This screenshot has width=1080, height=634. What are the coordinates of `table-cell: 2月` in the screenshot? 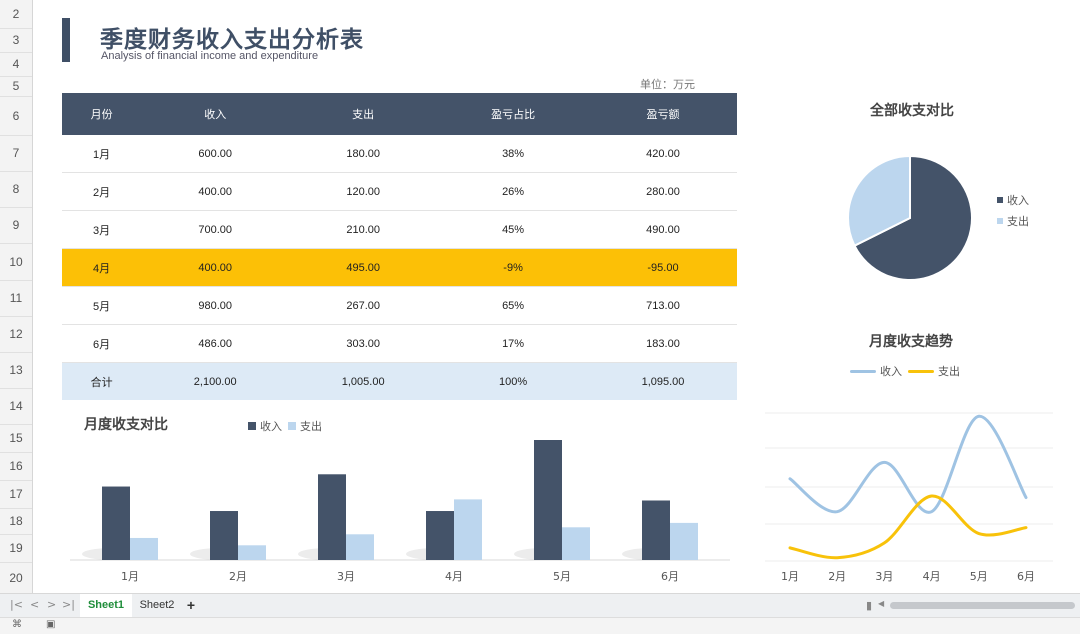 It's located at (102, 191).